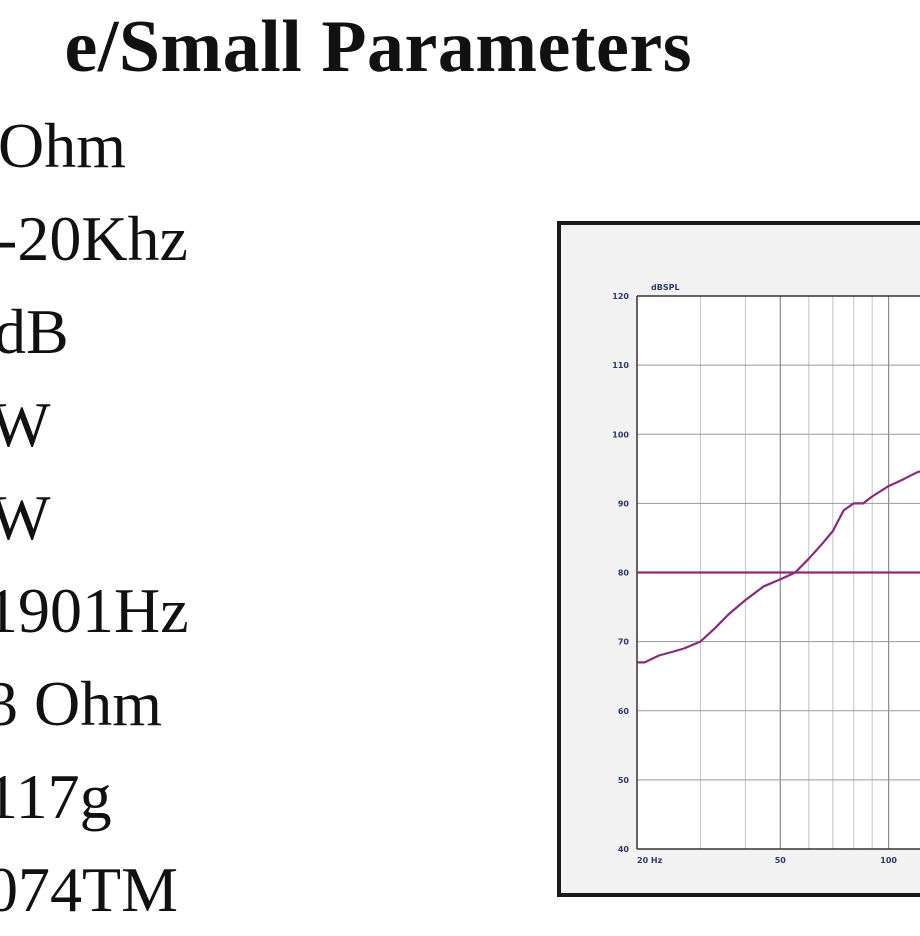  What do you see at coordinates (888, 860) in the screenshot?
I see `x-tick-label: 100` at bounding box center [888, 860].